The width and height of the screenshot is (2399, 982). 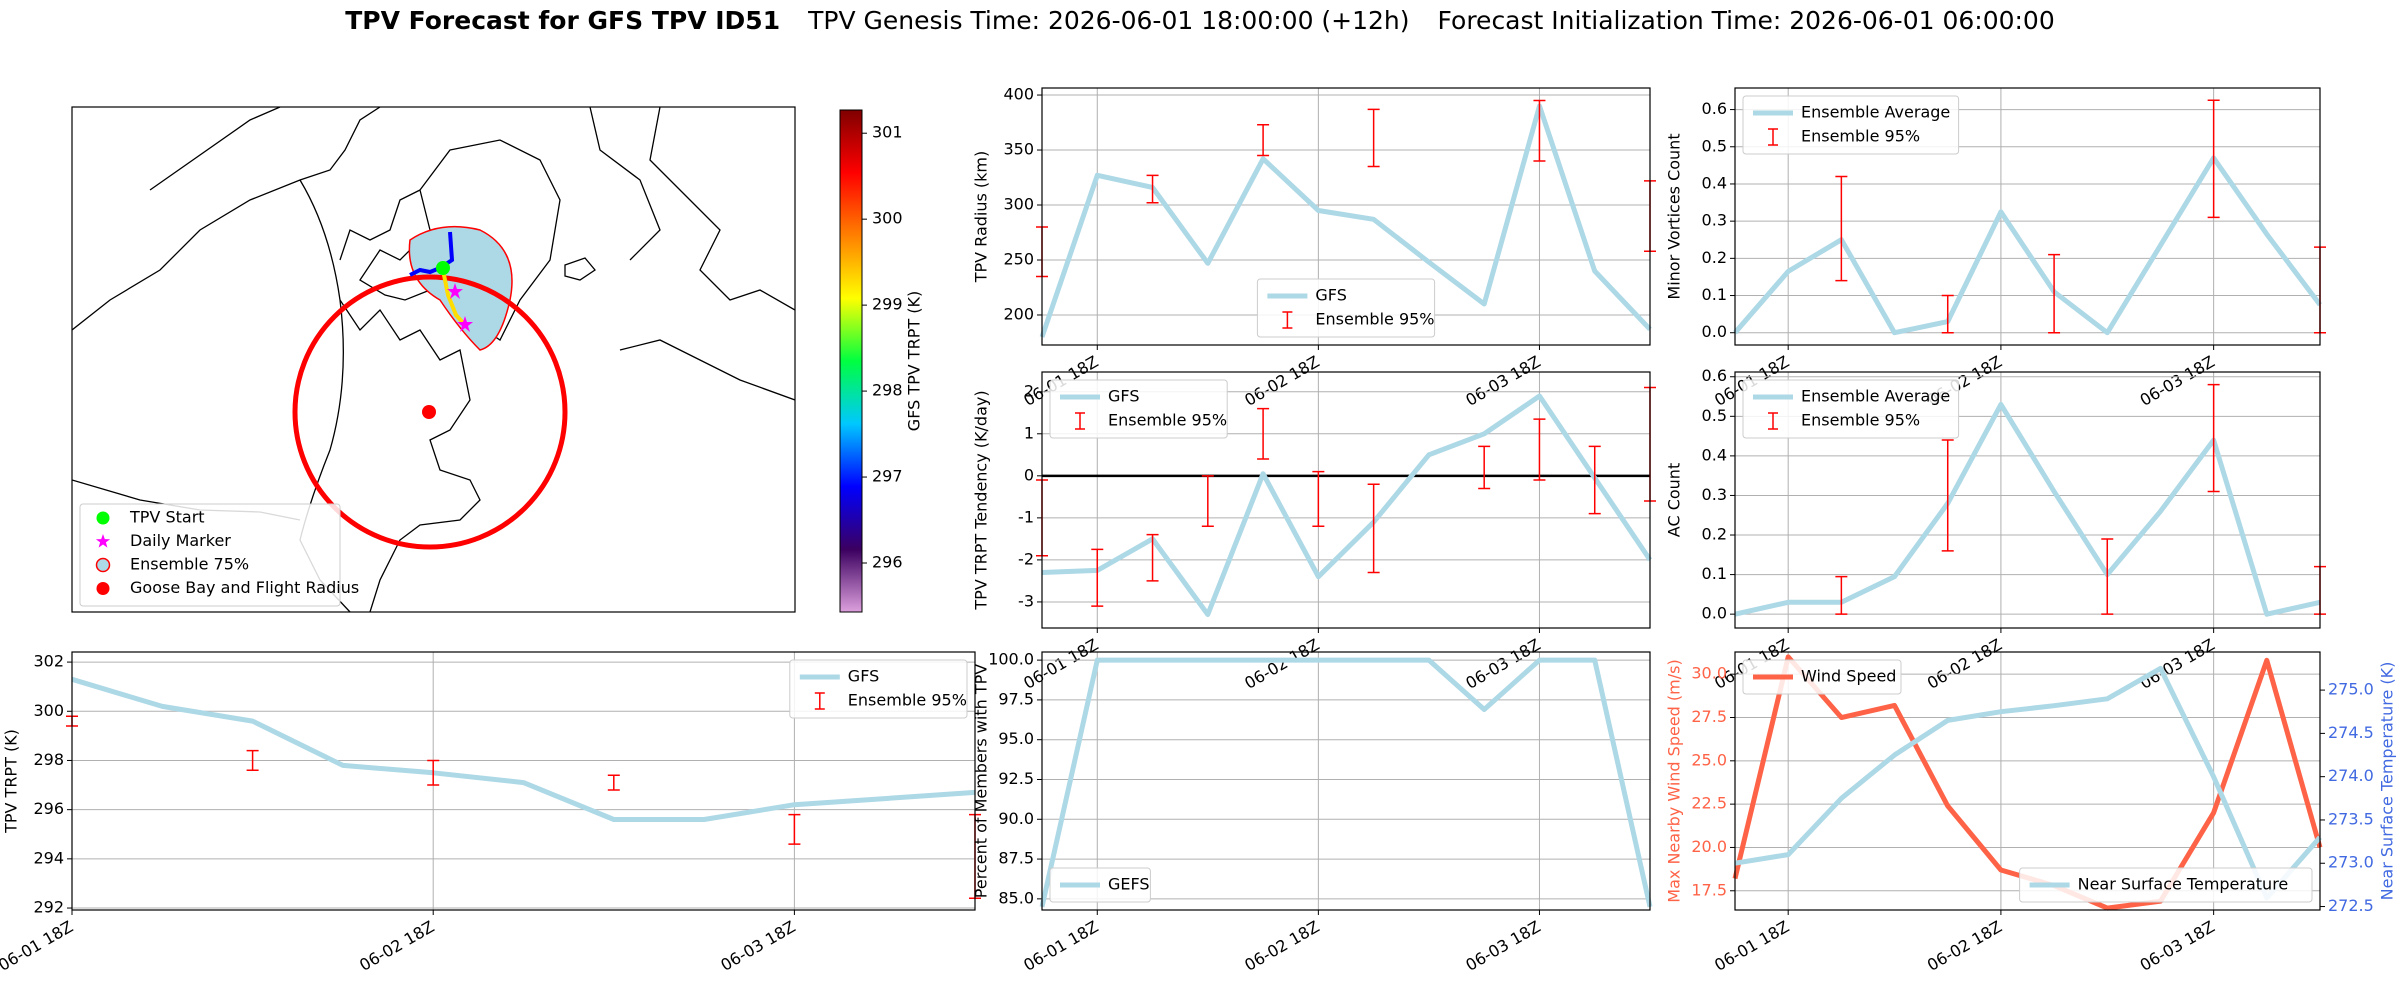 I want to click on y-axis-label: TPV Radius (km), so click(x=981, y=217).